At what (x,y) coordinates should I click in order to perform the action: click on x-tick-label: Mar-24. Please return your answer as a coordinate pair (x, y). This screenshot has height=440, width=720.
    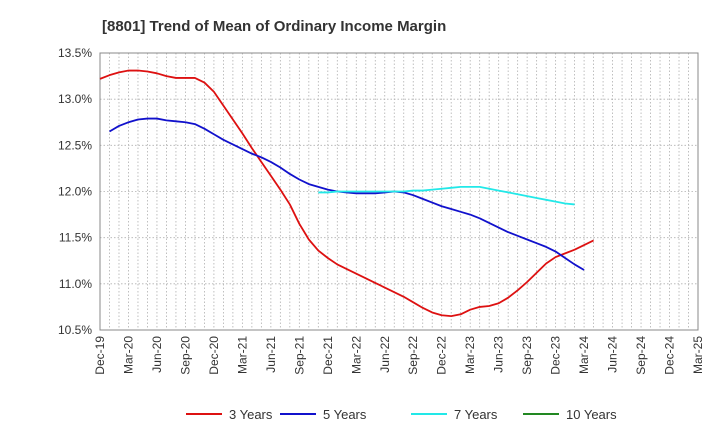
    Looking at the image, I should click on (584, 355).